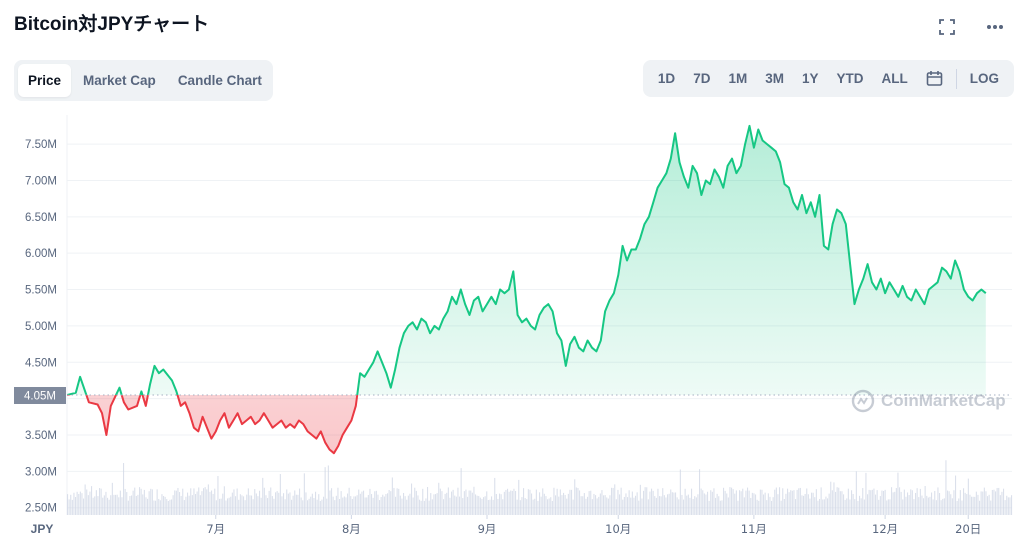 Image resolution: width=1024 pixels, height=543 pixels. Describe the element at coordinates (810, 78) in the screenshot. I see `range-1y-button: 1Y` at that location.